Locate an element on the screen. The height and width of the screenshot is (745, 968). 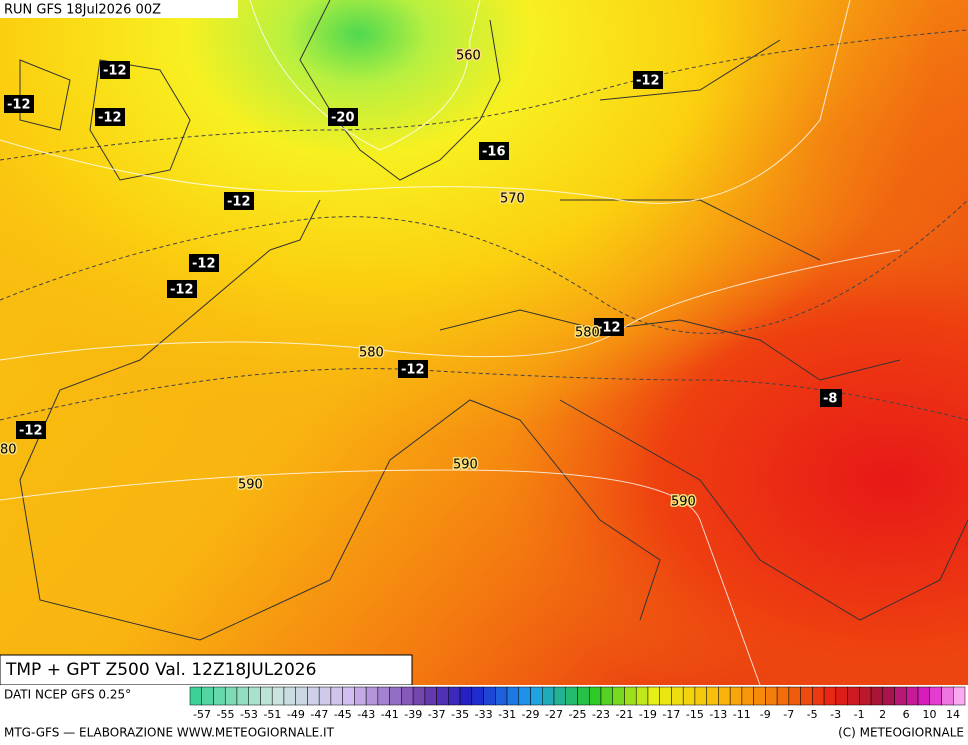
scale-label: -7 is located at coordinates (788, 714).